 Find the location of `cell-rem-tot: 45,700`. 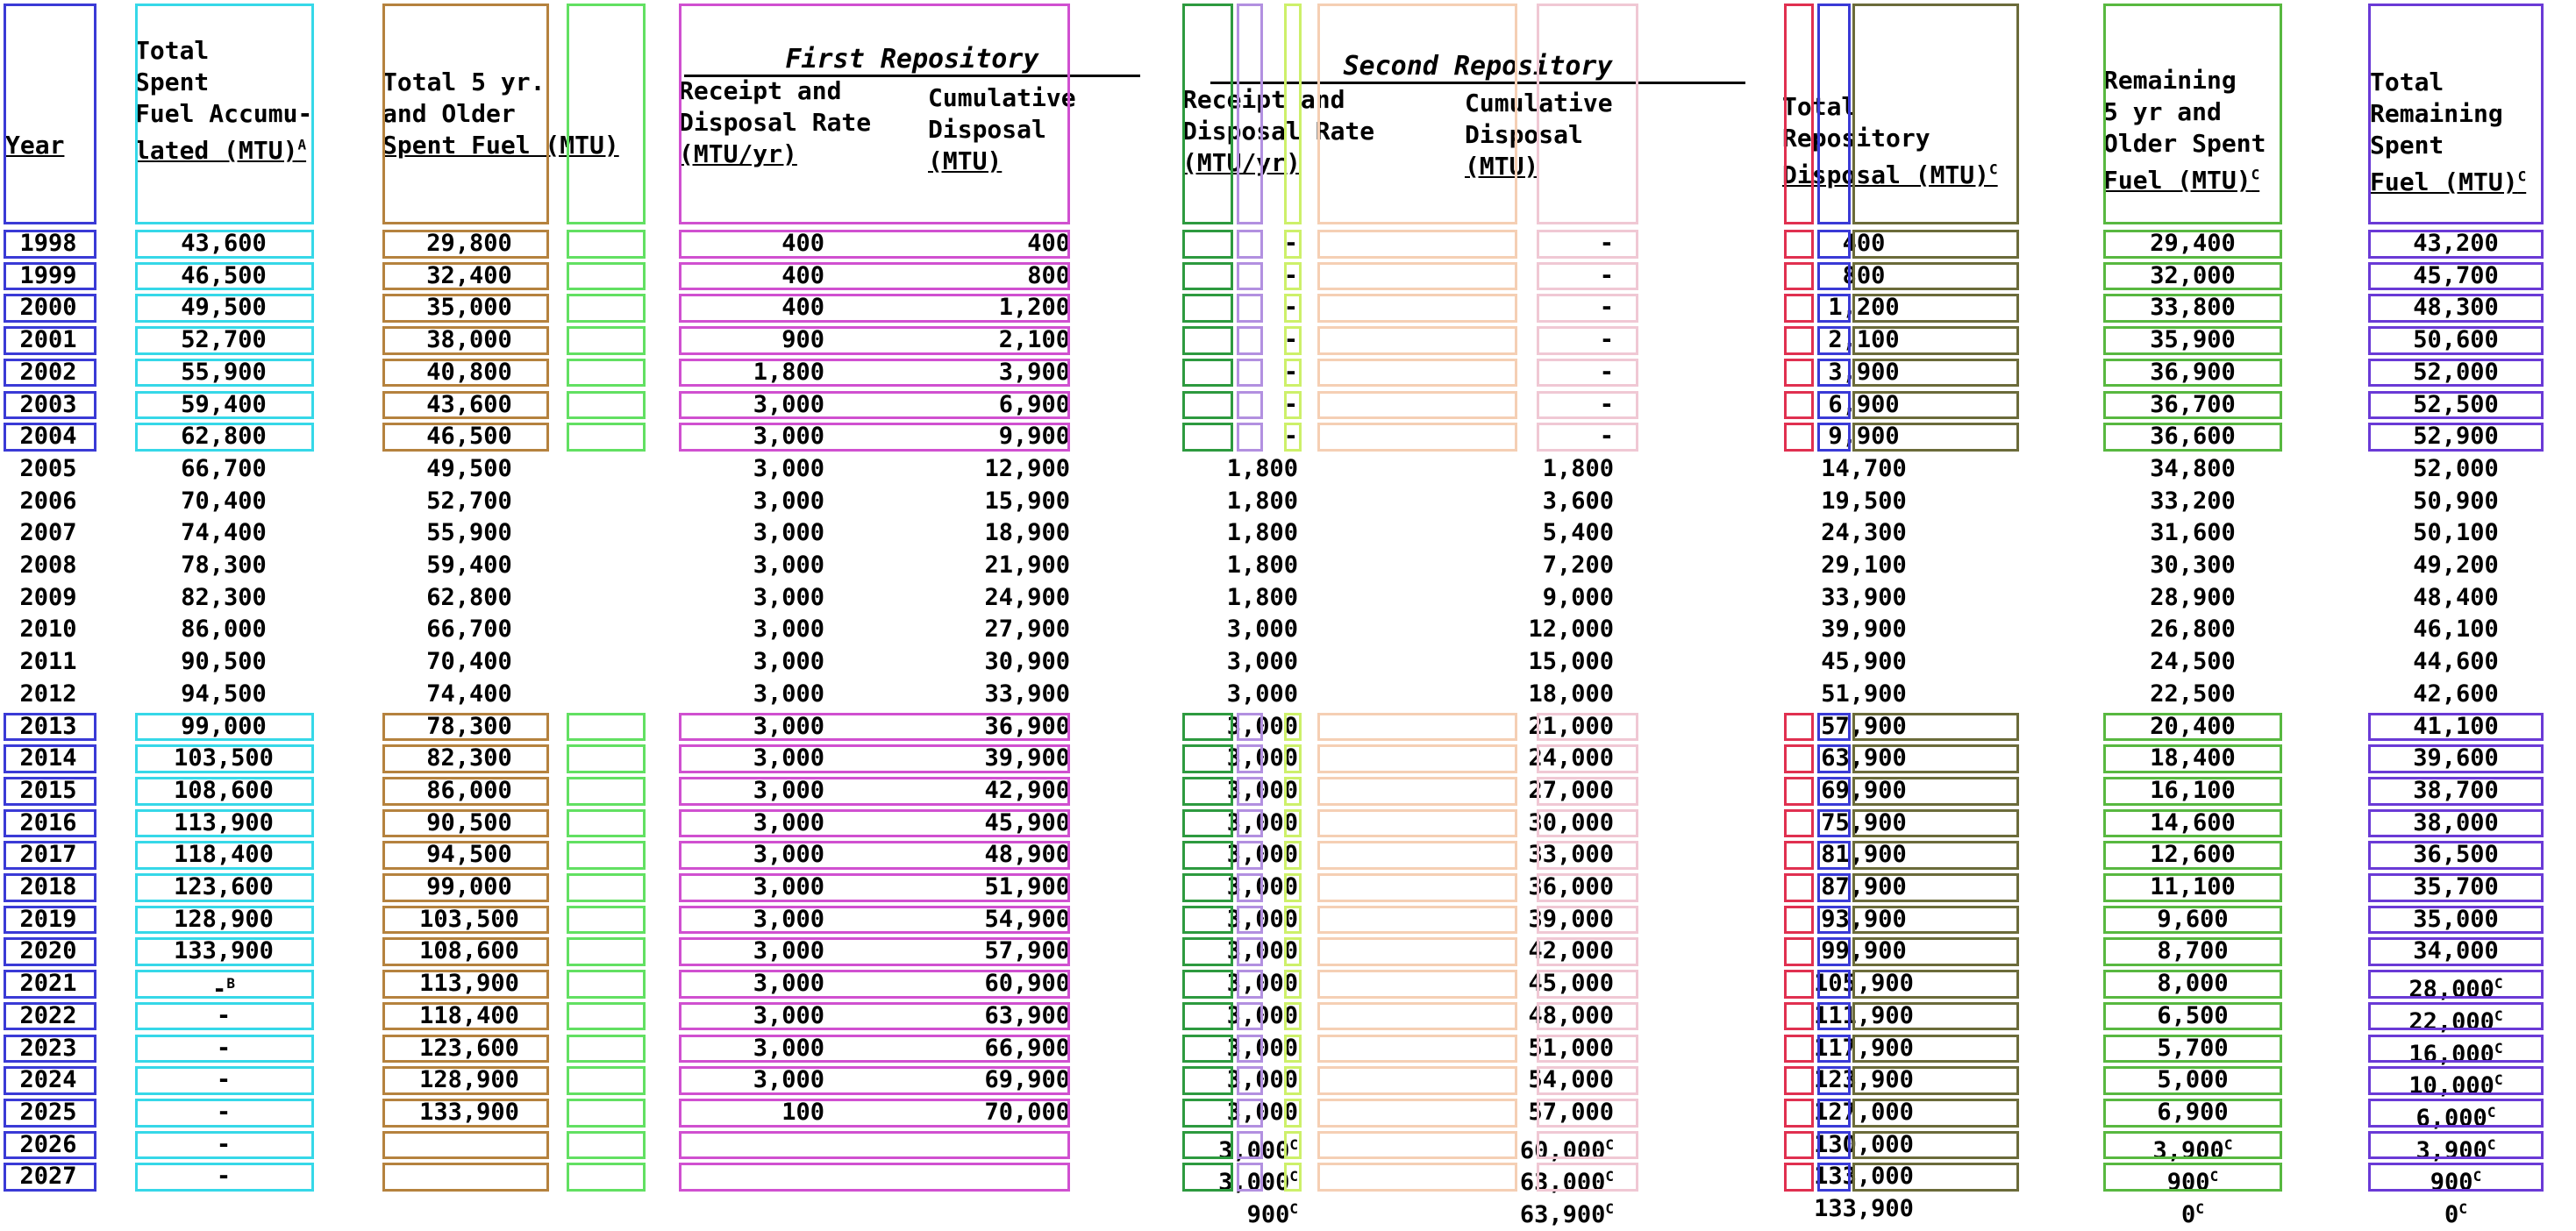

cell-rem-tot: 45,700 is located at coordinates (2456, 275).